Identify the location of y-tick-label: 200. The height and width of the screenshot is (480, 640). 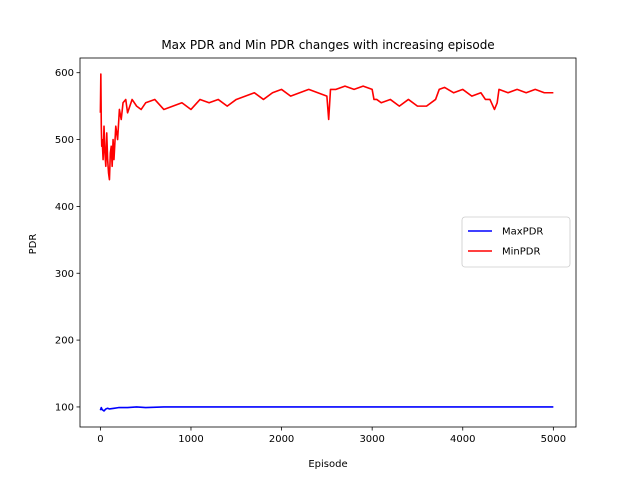
(64, 341).